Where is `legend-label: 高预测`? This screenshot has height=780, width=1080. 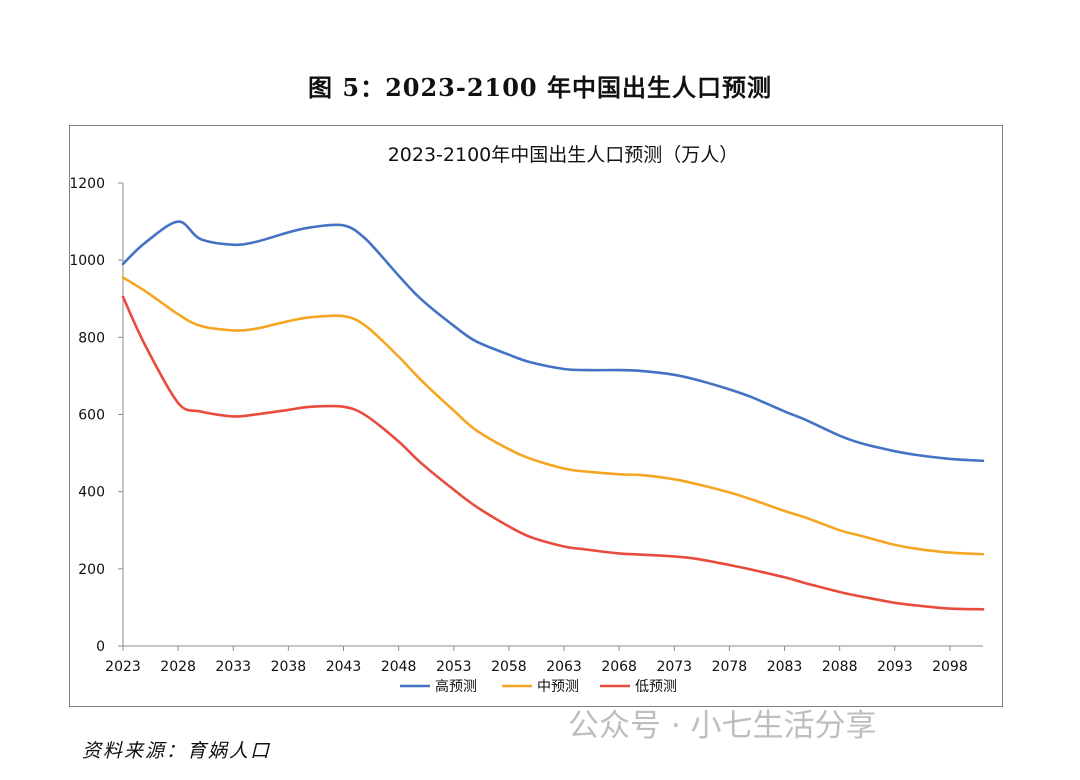
legend-label: 高预测 is located at coordinates (456, 686).